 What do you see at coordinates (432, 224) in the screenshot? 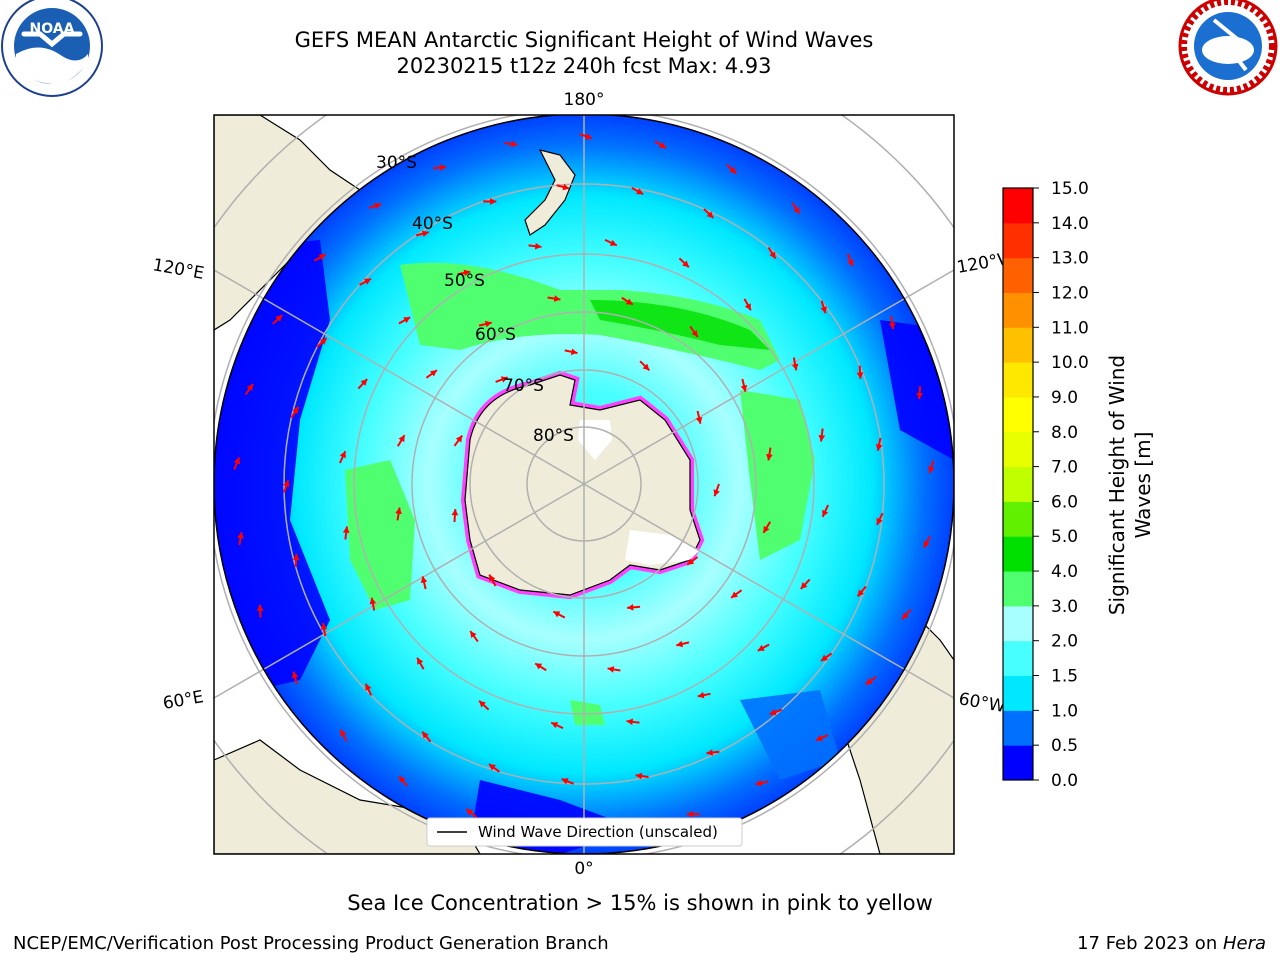
I see `lat-label-40s: 40°S` at bounding box center [432, 224].